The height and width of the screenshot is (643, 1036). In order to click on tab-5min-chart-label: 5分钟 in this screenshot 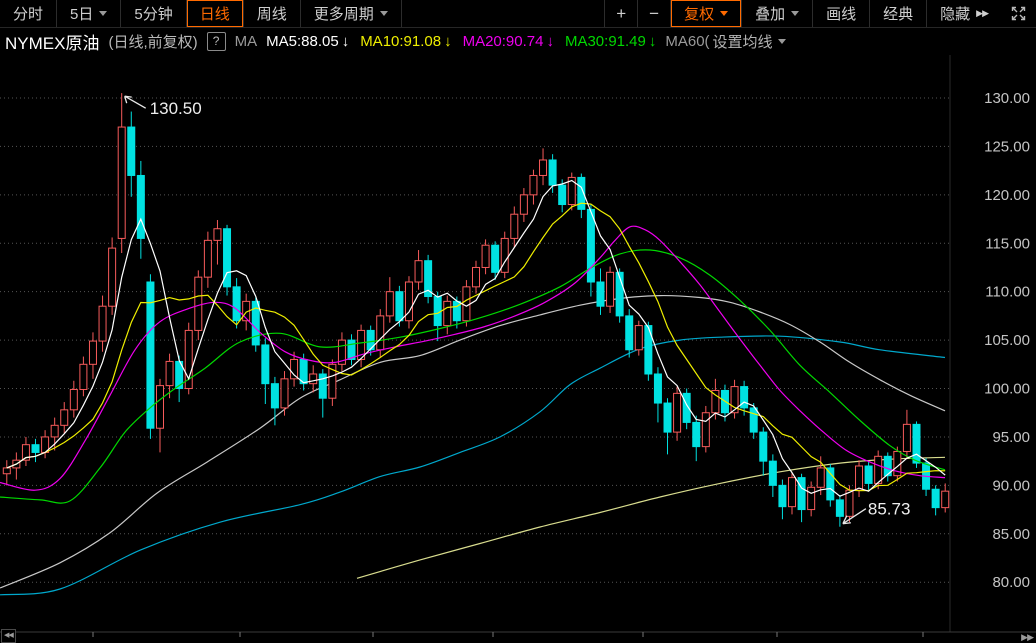, I will do `click(153, 14)`.